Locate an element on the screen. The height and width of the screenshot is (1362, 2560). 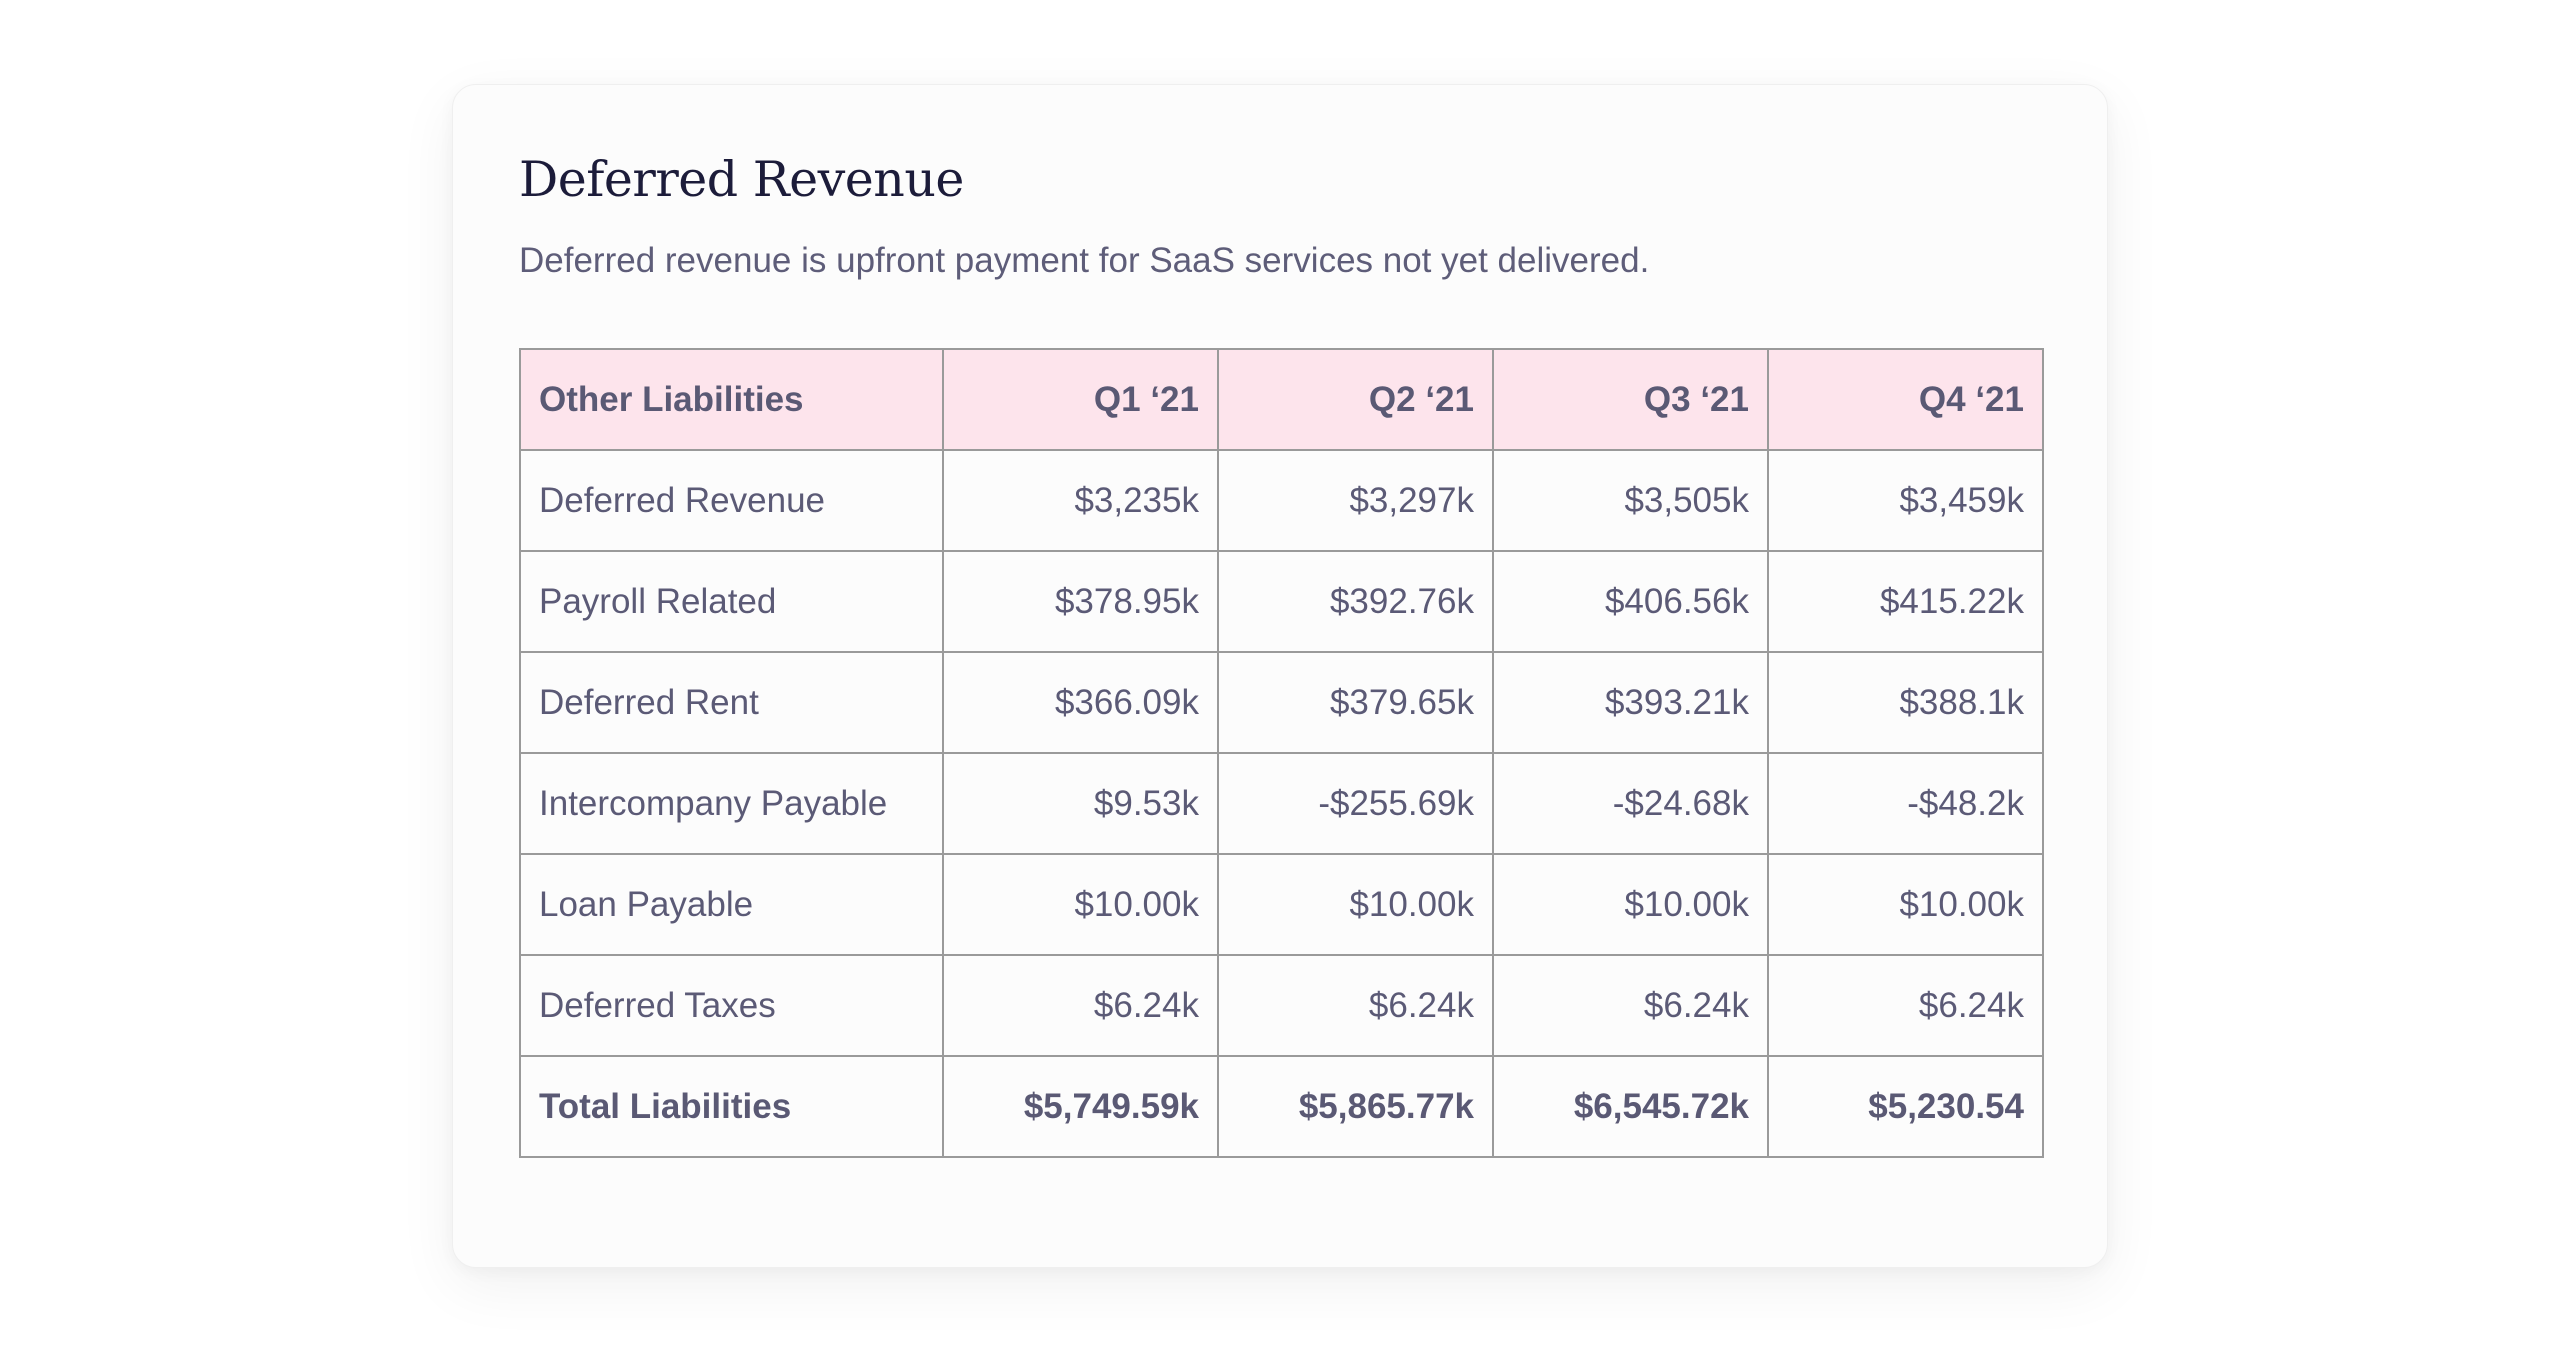
row-label: Deferred Rent is located at coordinates (731, 702).